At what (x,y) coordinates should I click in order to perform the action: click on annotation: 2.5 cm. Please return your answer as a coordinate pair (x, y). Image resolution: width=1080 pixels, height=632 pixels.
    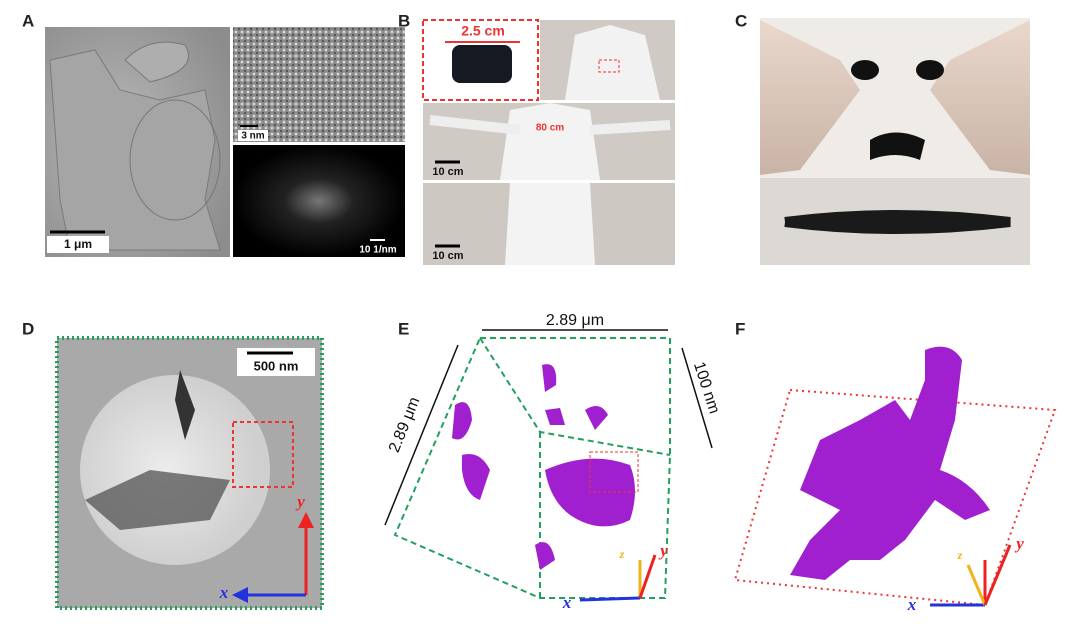
    Looking at the image, I should click on (483, 31).